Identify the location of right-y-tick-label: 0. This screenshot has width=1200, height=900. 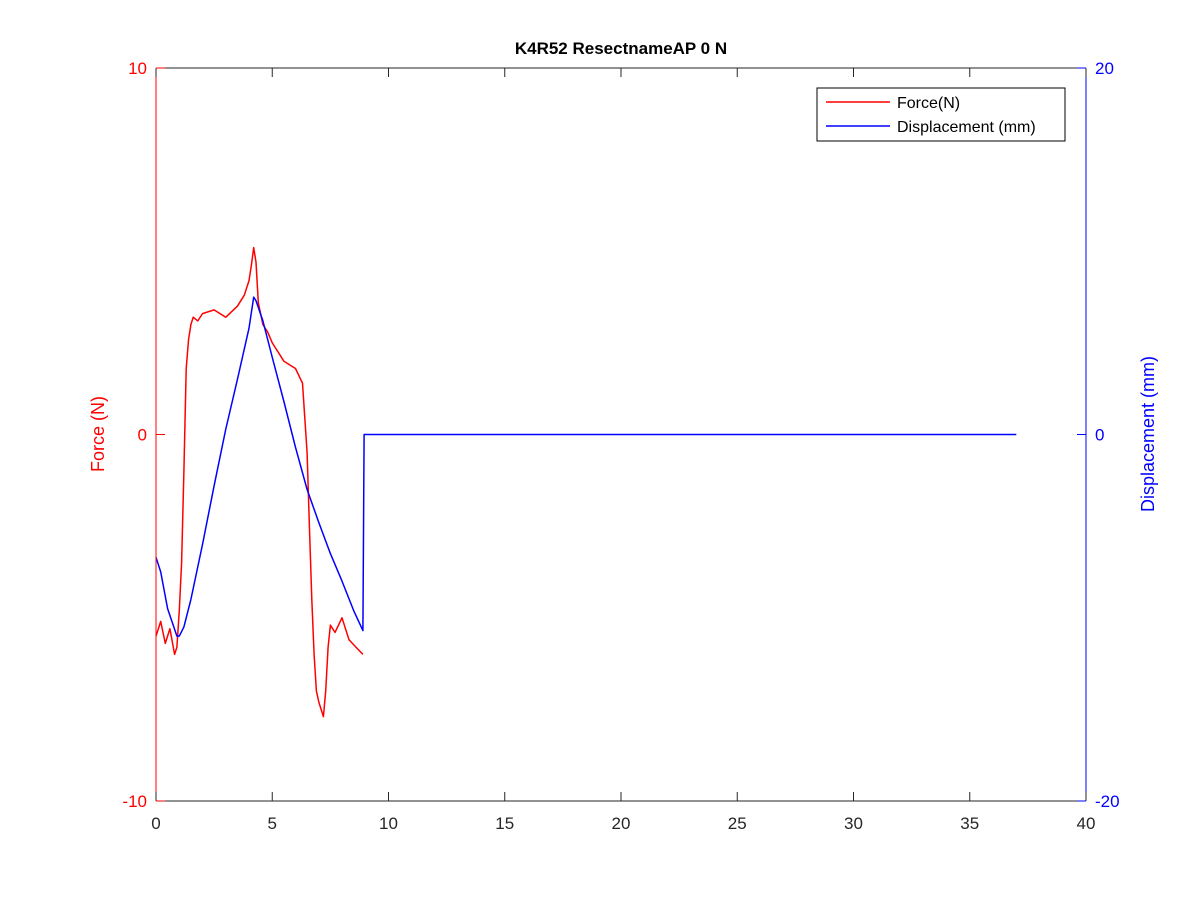
(1099, 435).